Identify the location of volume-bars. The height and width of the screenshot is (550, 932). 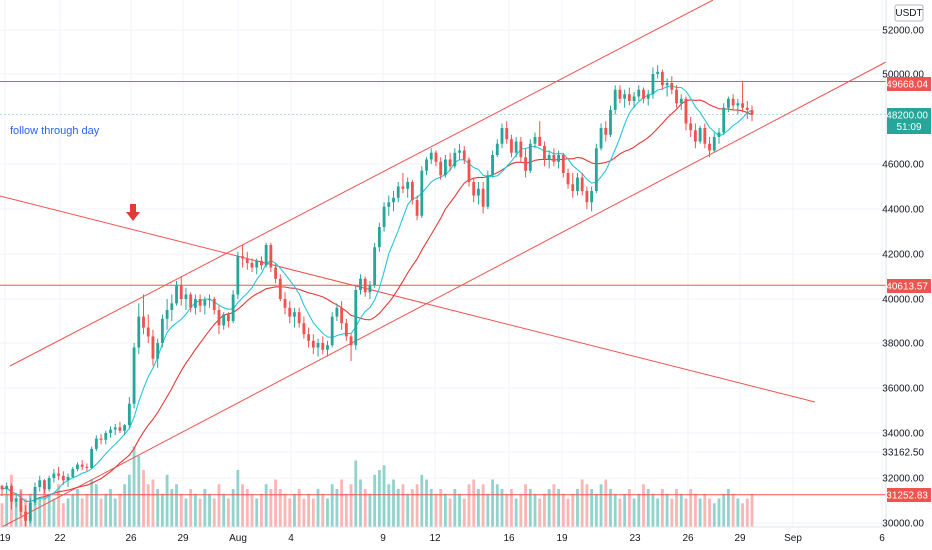
(377, 486).